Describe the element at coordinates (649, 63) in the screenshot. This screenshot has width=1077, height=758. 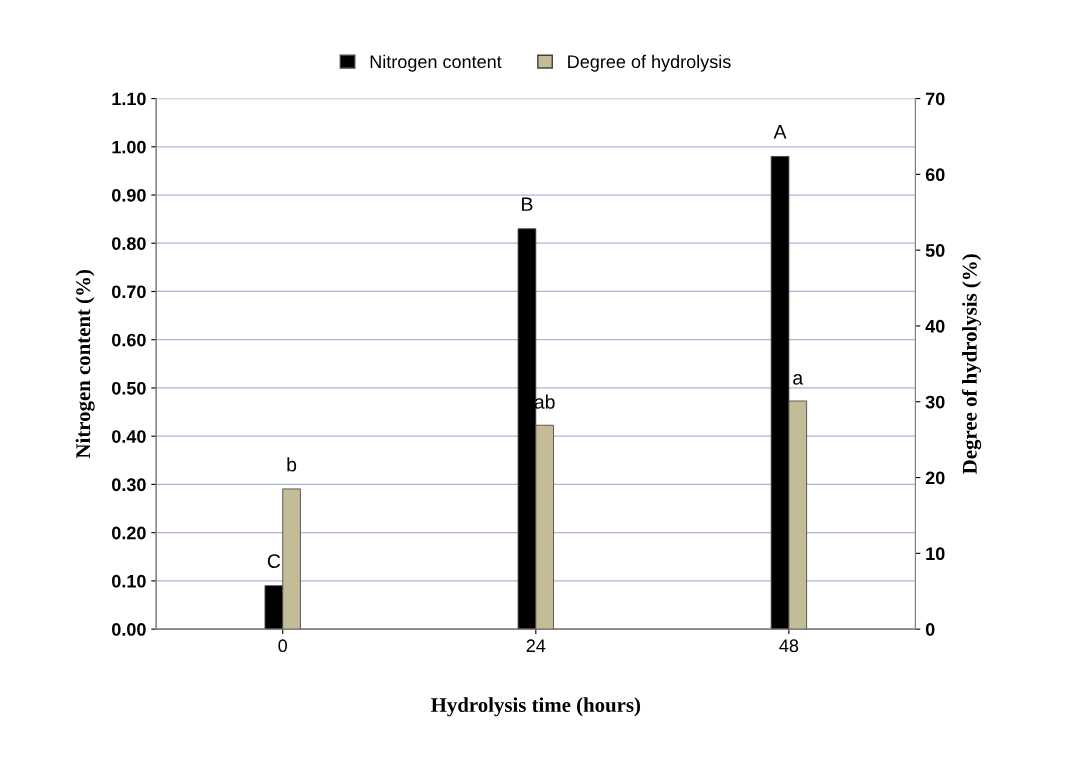
I see `legend-label: Degree of hydrolysis` at that location.